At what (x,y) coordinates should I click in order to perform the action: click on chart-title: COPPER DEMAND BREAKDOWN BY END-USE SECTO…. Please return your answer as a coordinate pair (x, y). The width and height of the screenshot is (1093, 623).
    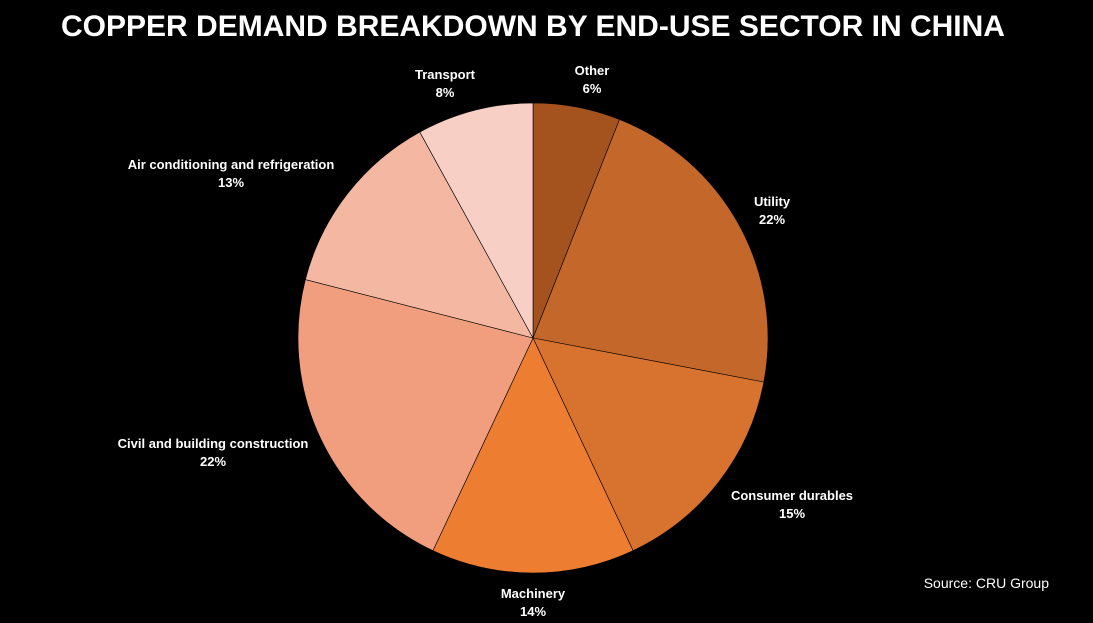
    Looking at the image, I should click on (533, 26).